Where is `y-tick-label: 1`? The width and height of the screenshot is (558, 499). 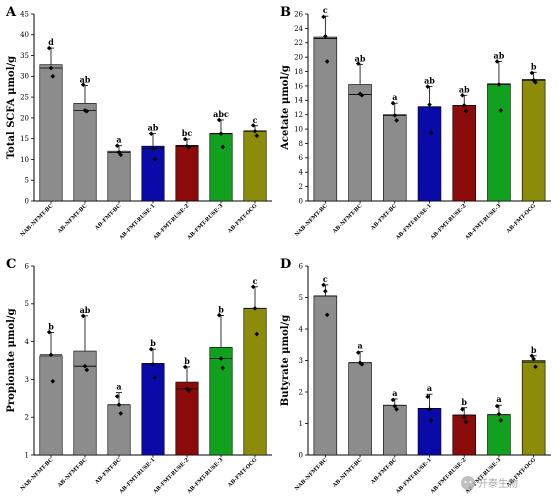 y-tick-label: 1 is located at coordinates (27, 455).